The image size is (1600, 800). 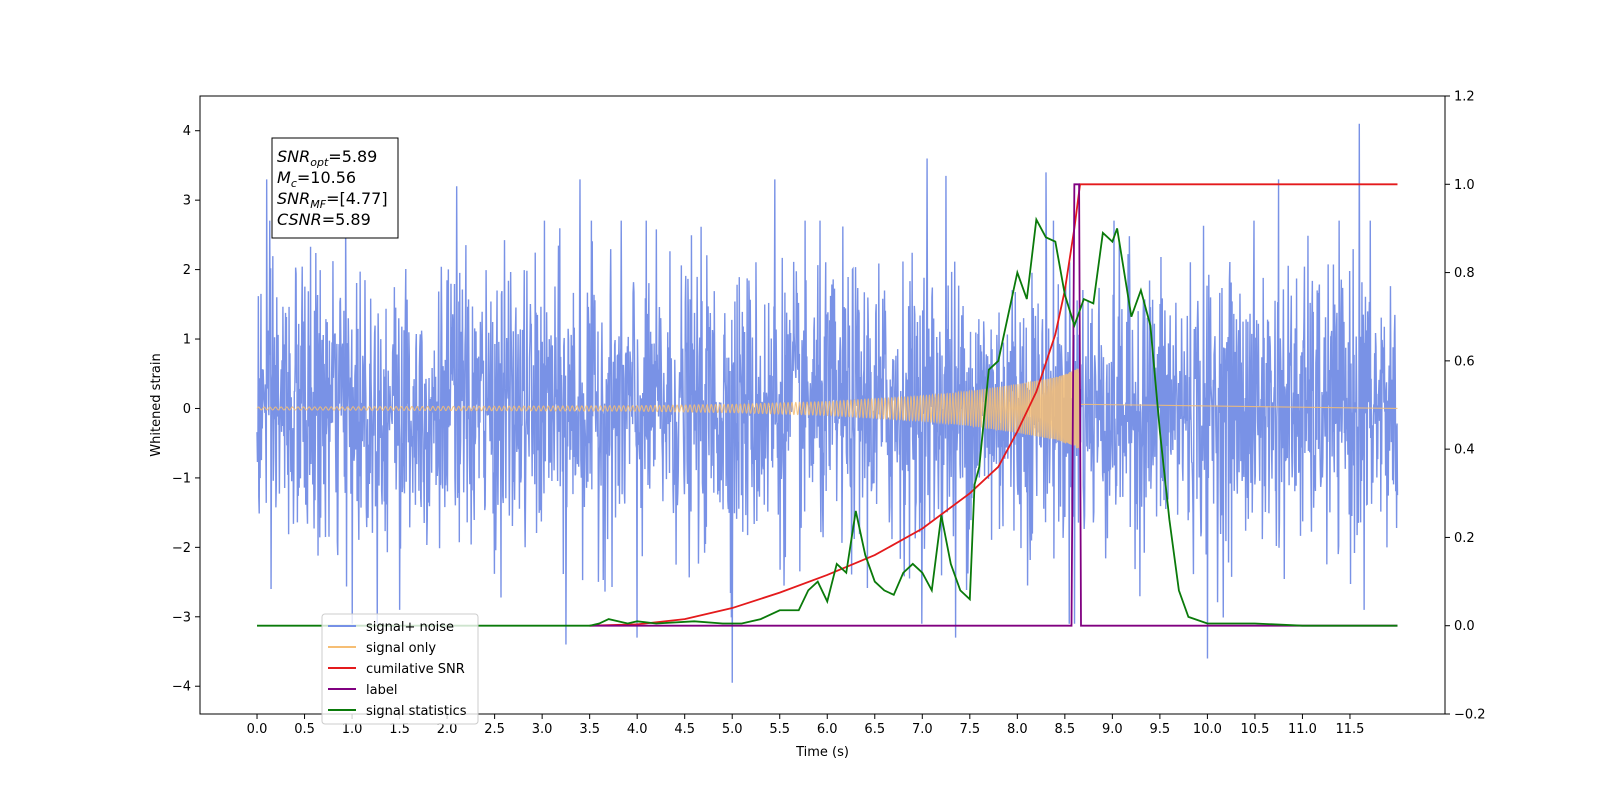 I want to click on x-tick-label: 8.5, so click(x=1065, y=729).